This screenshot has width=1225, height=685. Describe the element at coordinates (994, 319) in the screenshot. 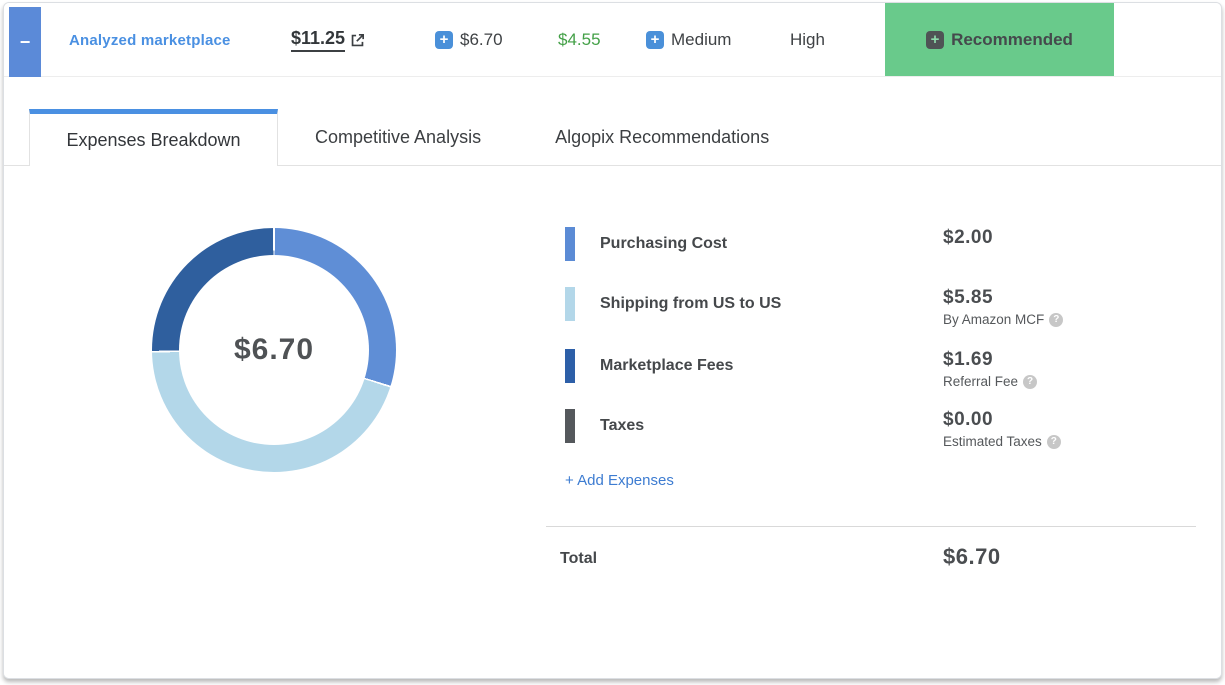

I see `expense-note: By Amazon MCF` at that location.